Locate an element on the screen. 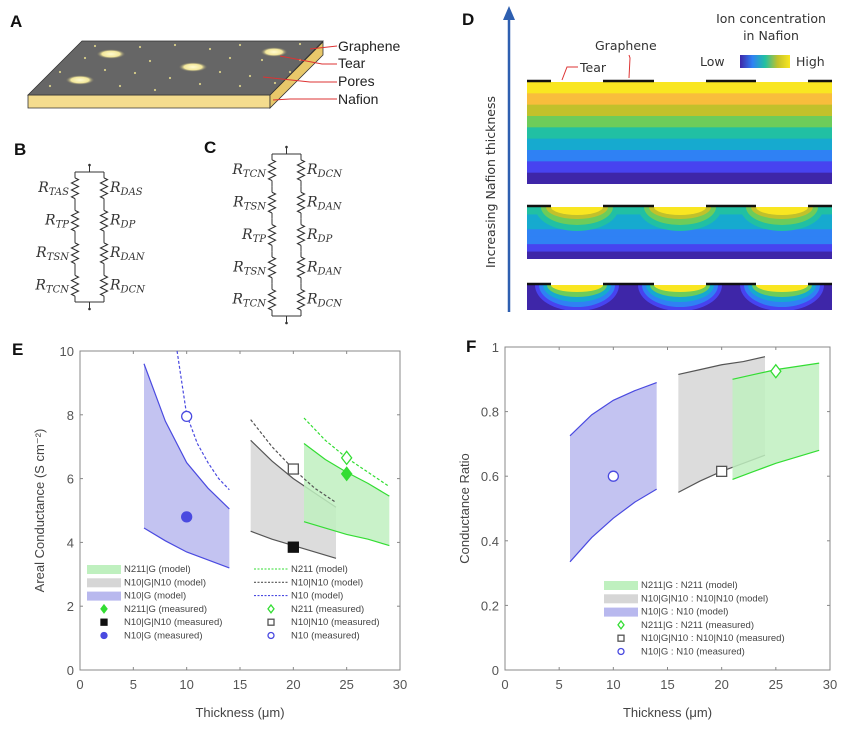  legend-label: N10|G|N10 (measured) is located at coordinates (173, 622).